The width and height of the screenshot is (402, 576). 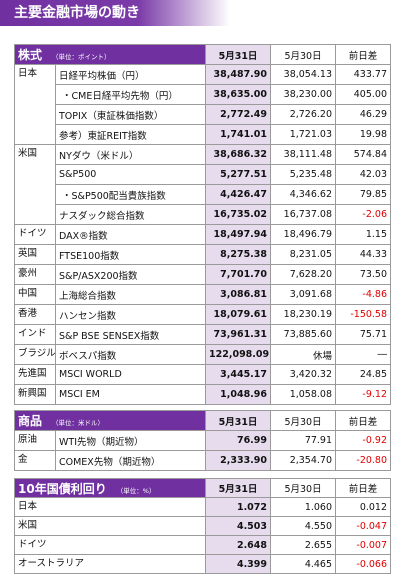 What do you see at coordinates (238, 354) in the screenshot?
I see `value: 122,098.09` at bounding box center [238, 354].